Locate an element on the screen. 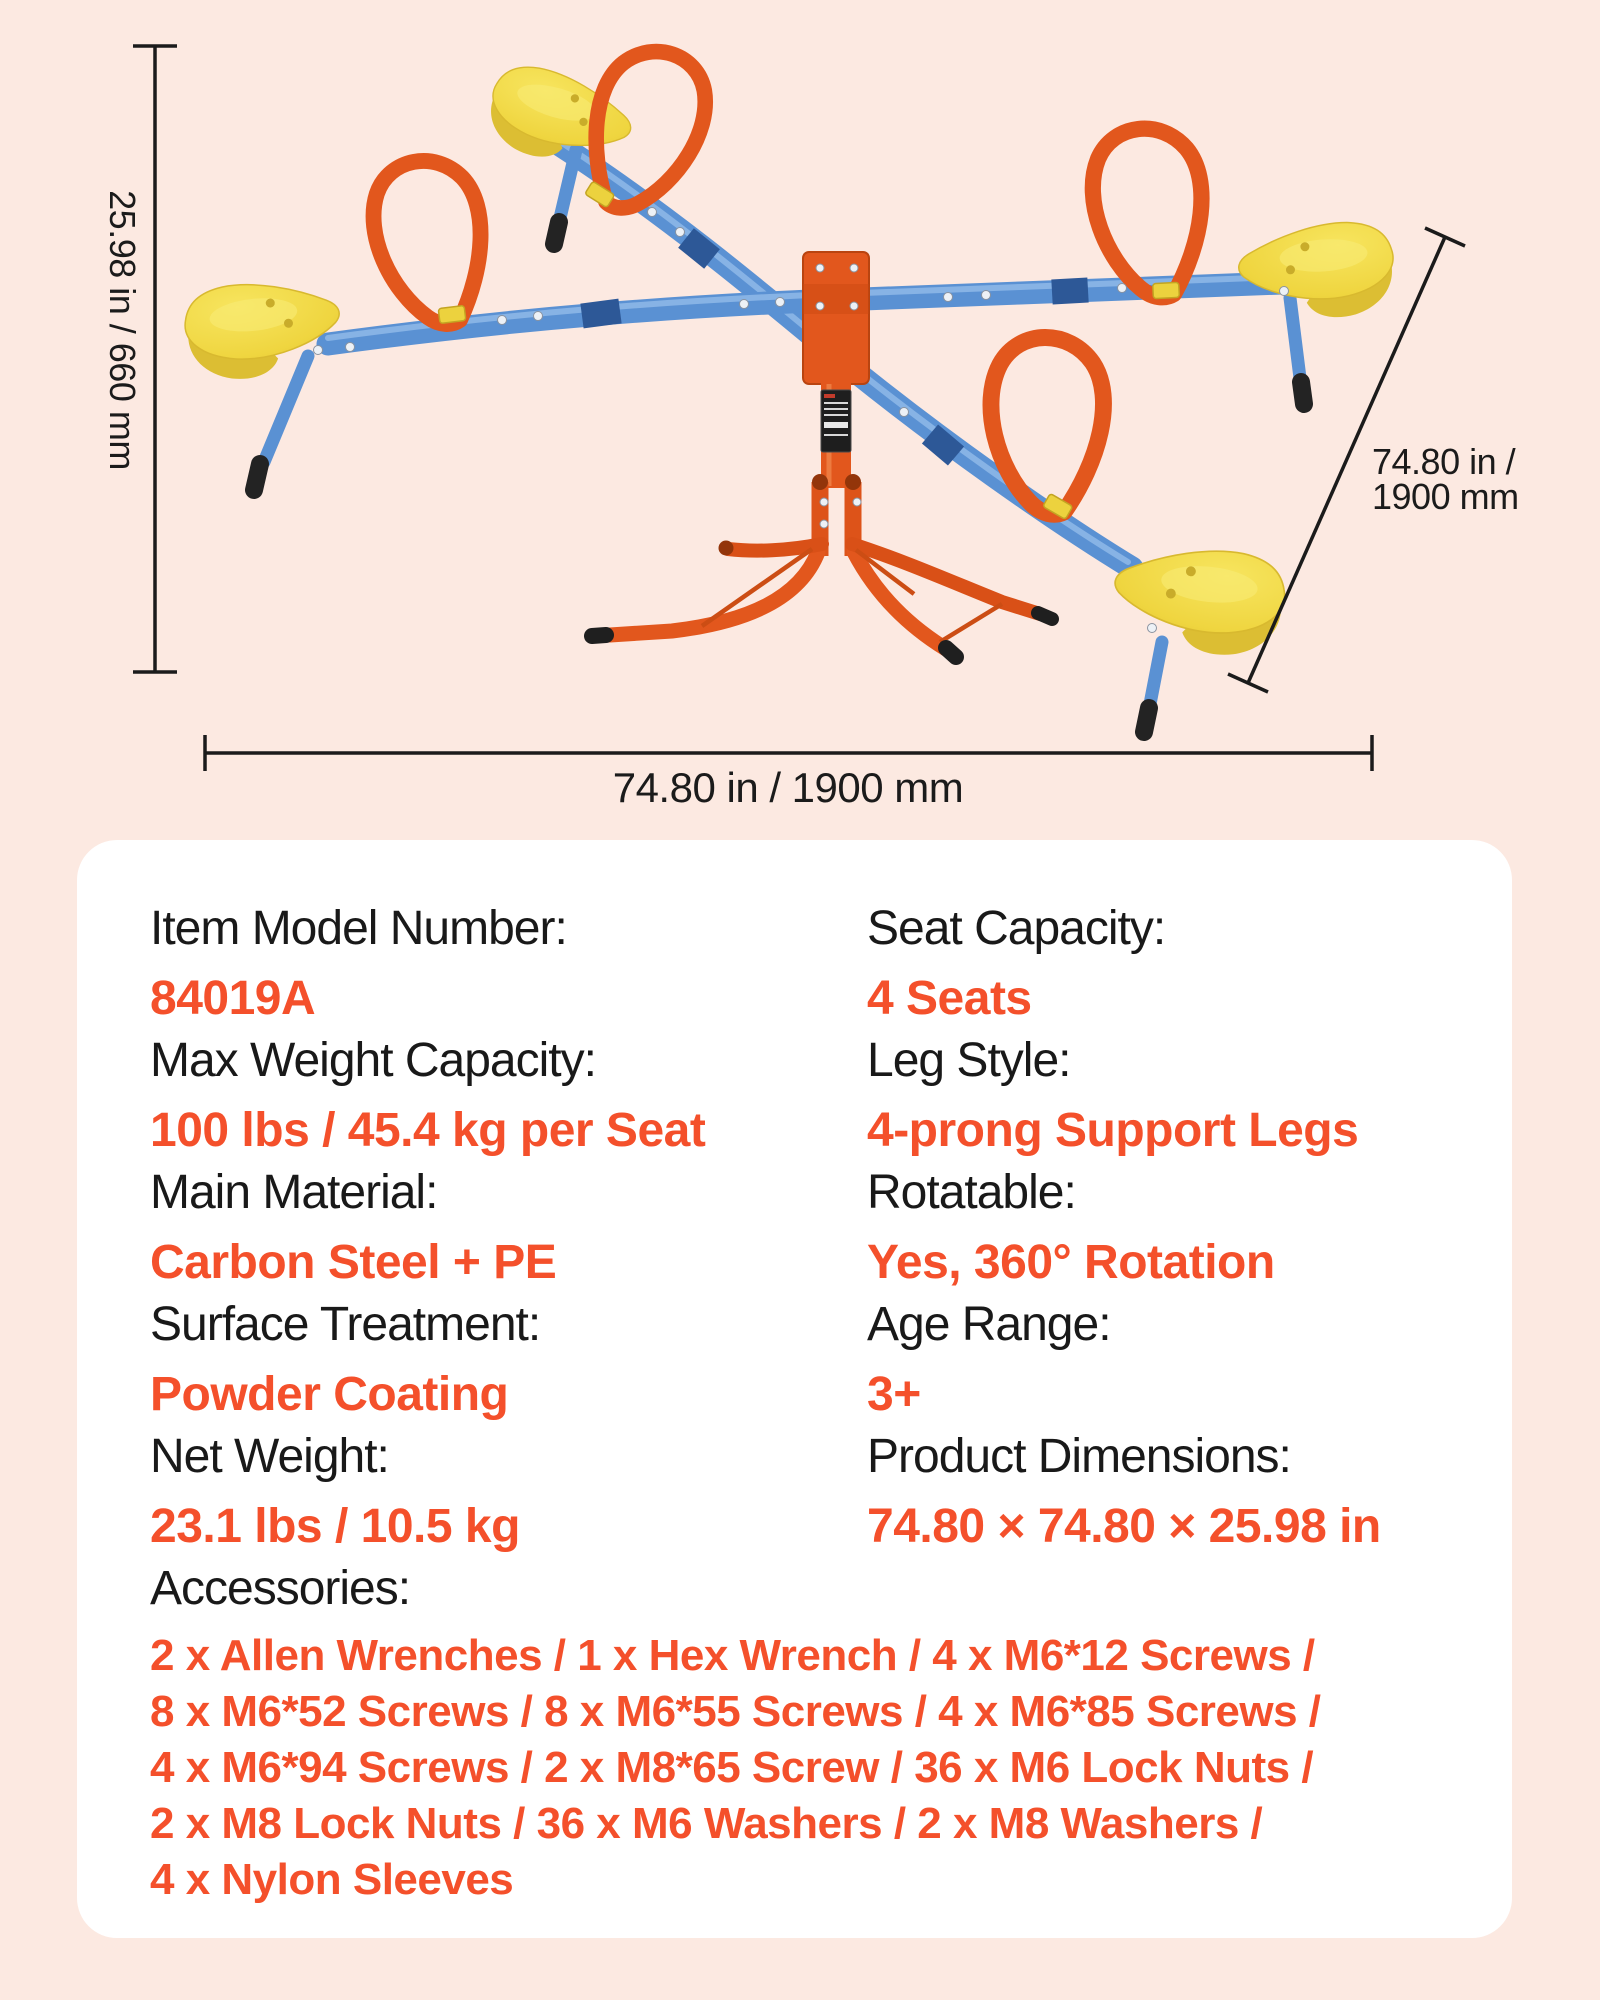  spec-item-age-range: Age Range: 3+ is located at coordinates (1169, 1362).